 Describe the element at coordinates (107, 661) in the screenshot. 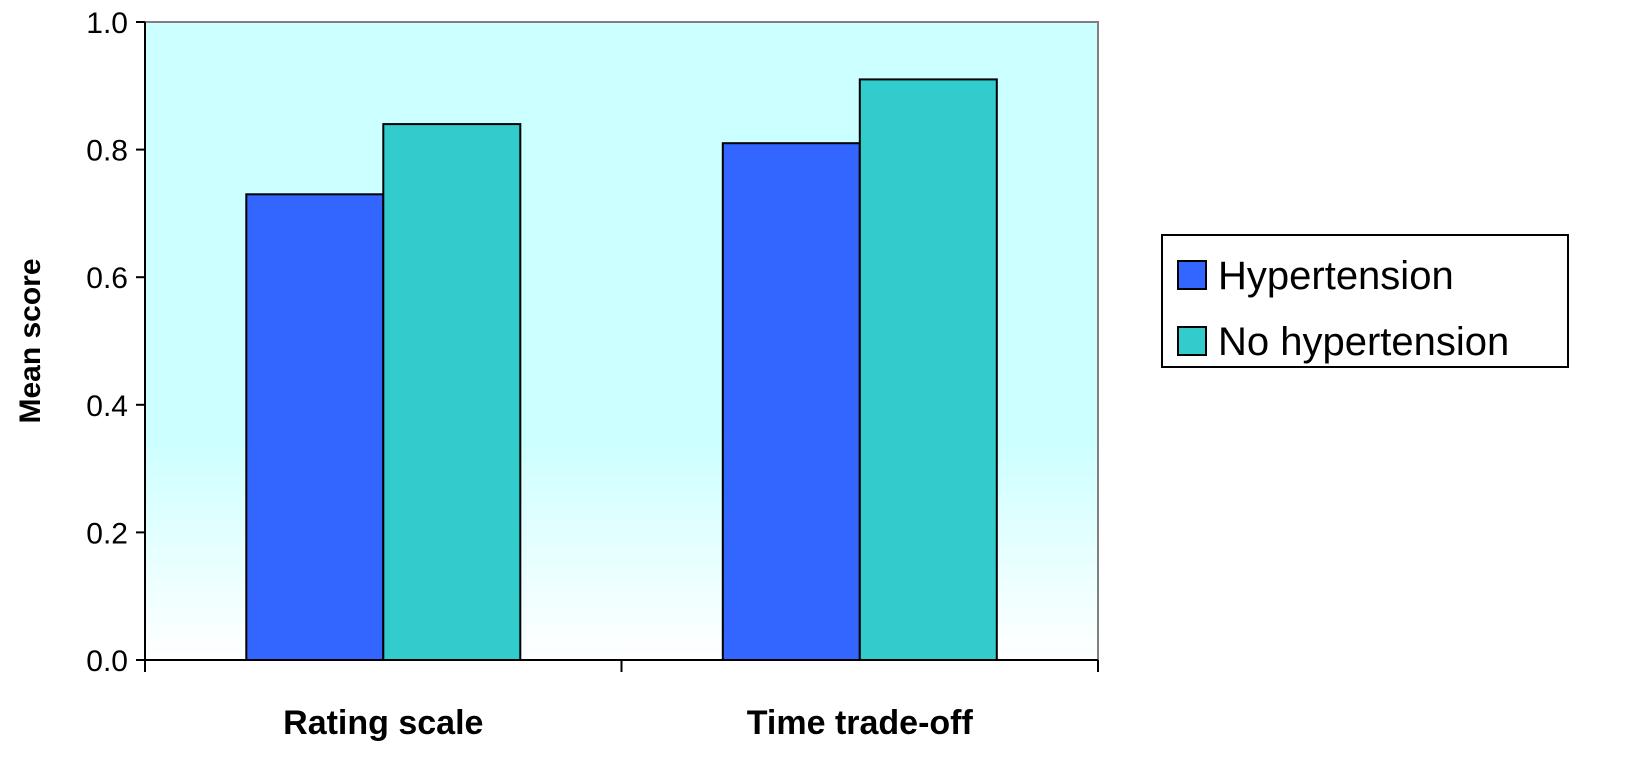

I see `y-tick-label: 0.0` at that location.